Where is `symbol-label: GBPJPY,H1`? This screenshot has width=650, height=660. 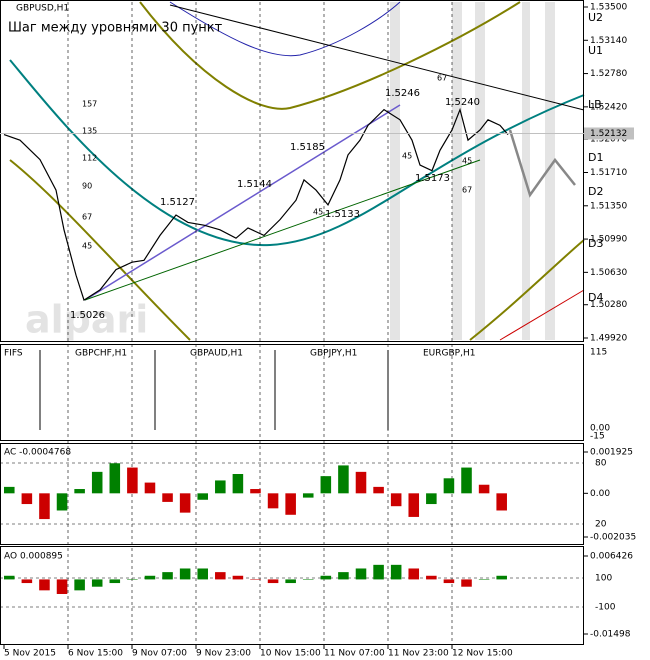 symbol-label: GBPJPY,H1 is located at coordinates (333, 354).